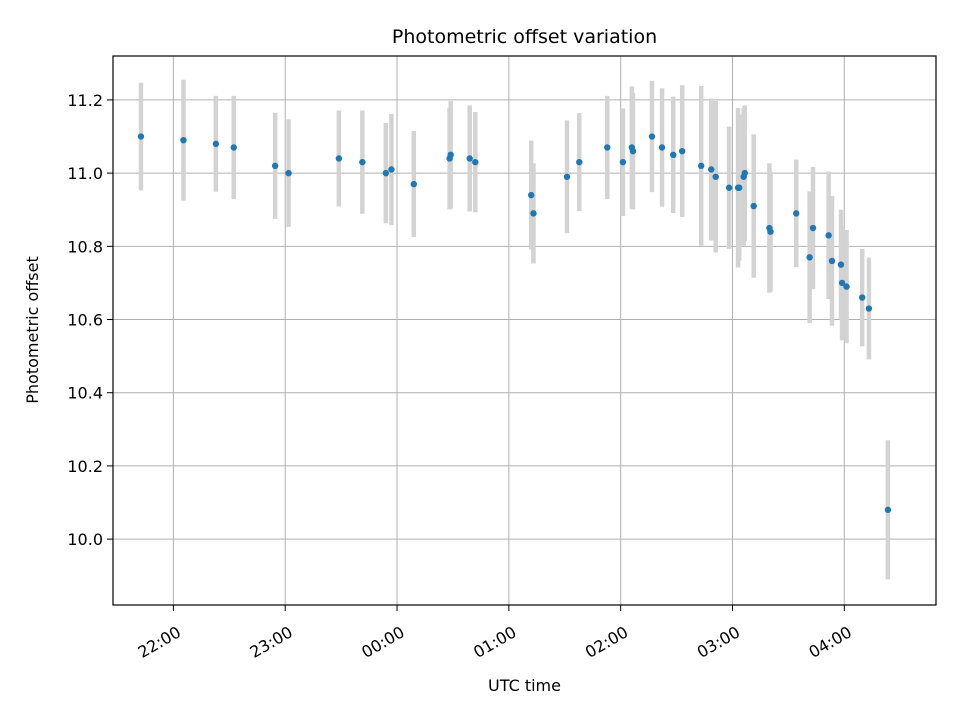  Describe the element at coordinates (524, 37) in the screenshot. I see `chart-title: Photometric offset variation` at that location.